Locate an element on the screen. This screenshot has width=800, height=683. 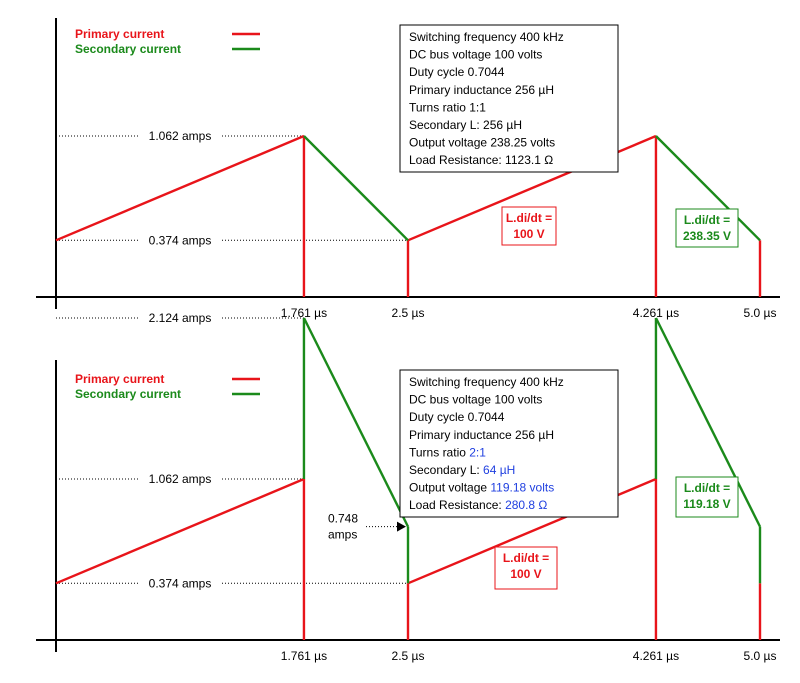
callout-label: 0.748 is located at coordinates (343, 519).